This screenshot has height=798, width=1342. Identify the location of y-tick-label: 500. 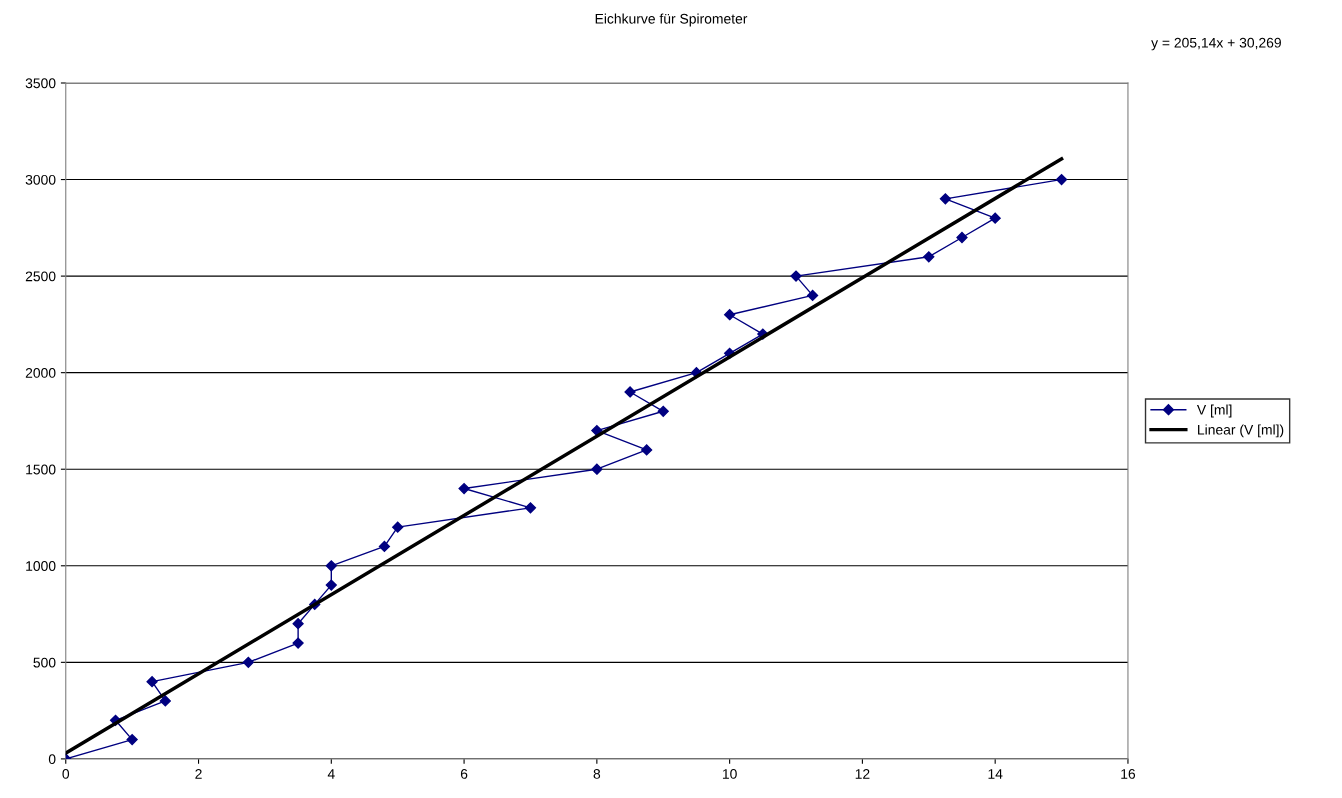
(44, 662).